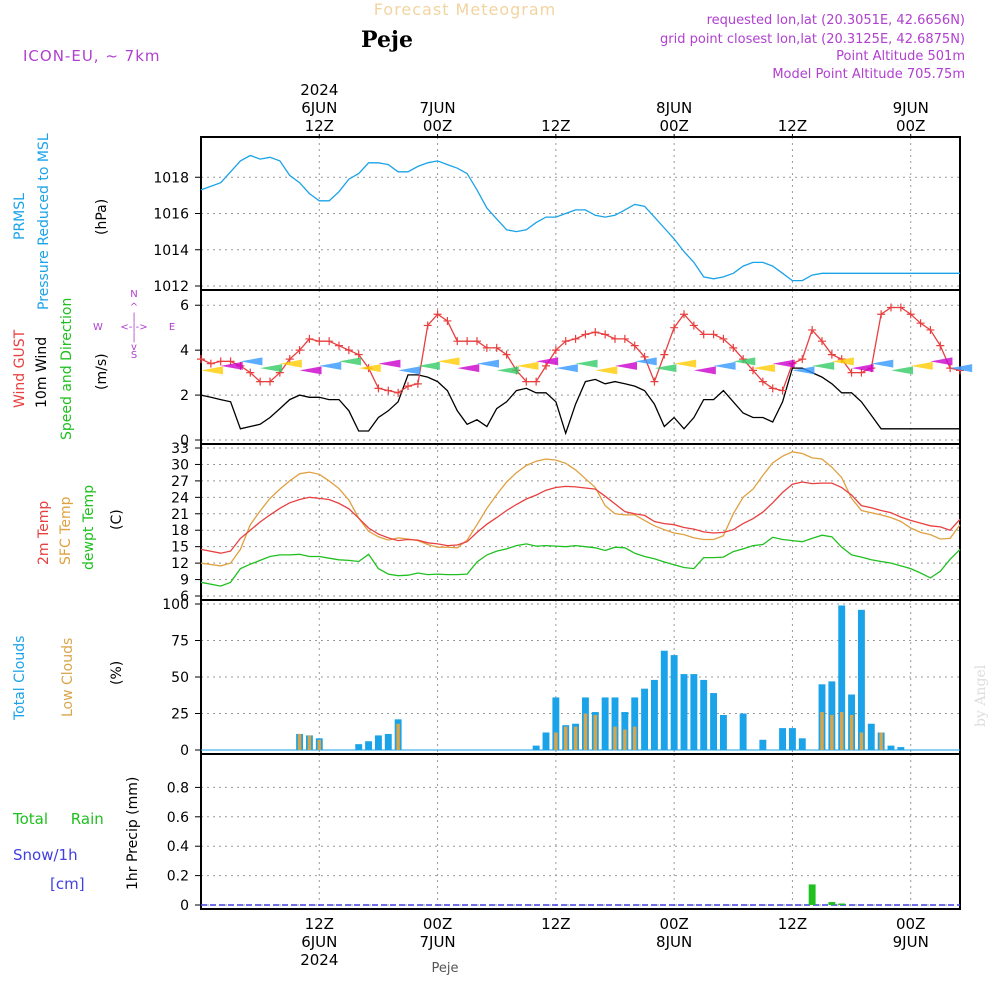 This screenshot has width=1000, height=1000. What do you see at coordinates (61, 221) in the screenshot?
I see `pressure-ylabel: PRMSL Pressure Reduced to MSL (hPa)` at bounding box center [61, 221].